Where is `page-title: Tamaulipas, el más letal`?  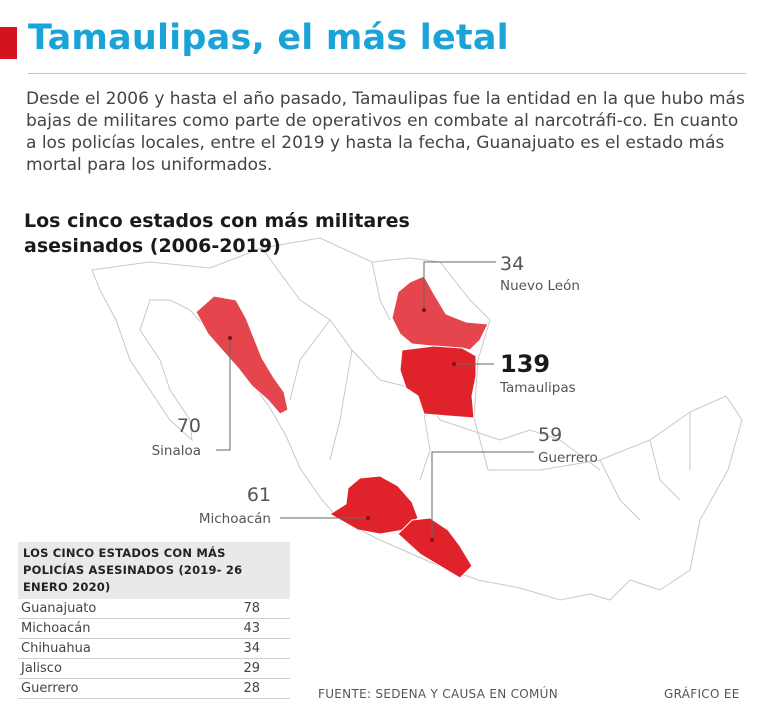
page-title: Tamaulipas, el más letal is located at coordinates (268, 38).